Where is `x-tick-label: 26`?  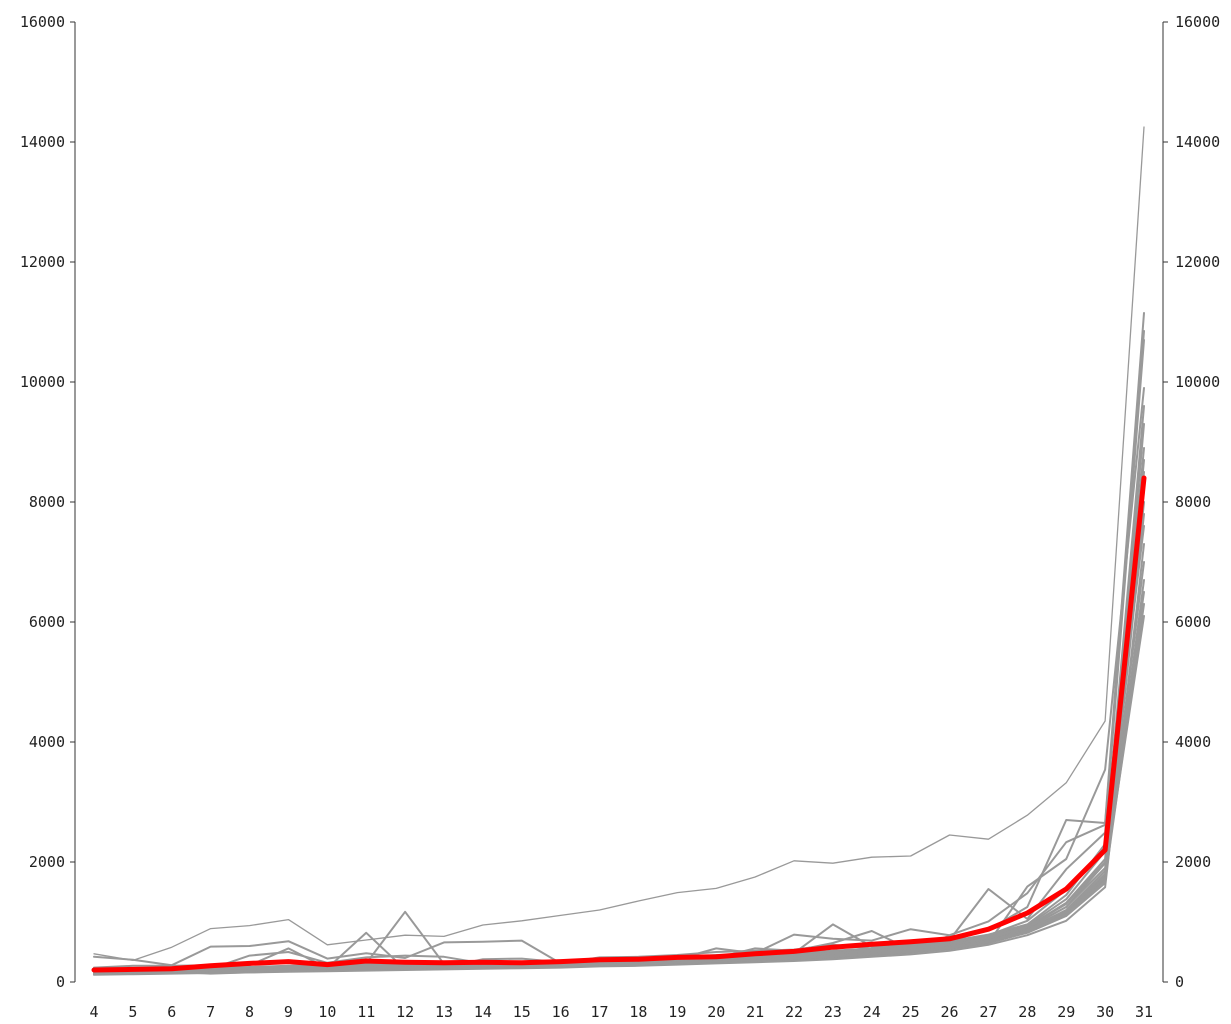
x-tick-label: 26 is located at coordinates (950, 1012).